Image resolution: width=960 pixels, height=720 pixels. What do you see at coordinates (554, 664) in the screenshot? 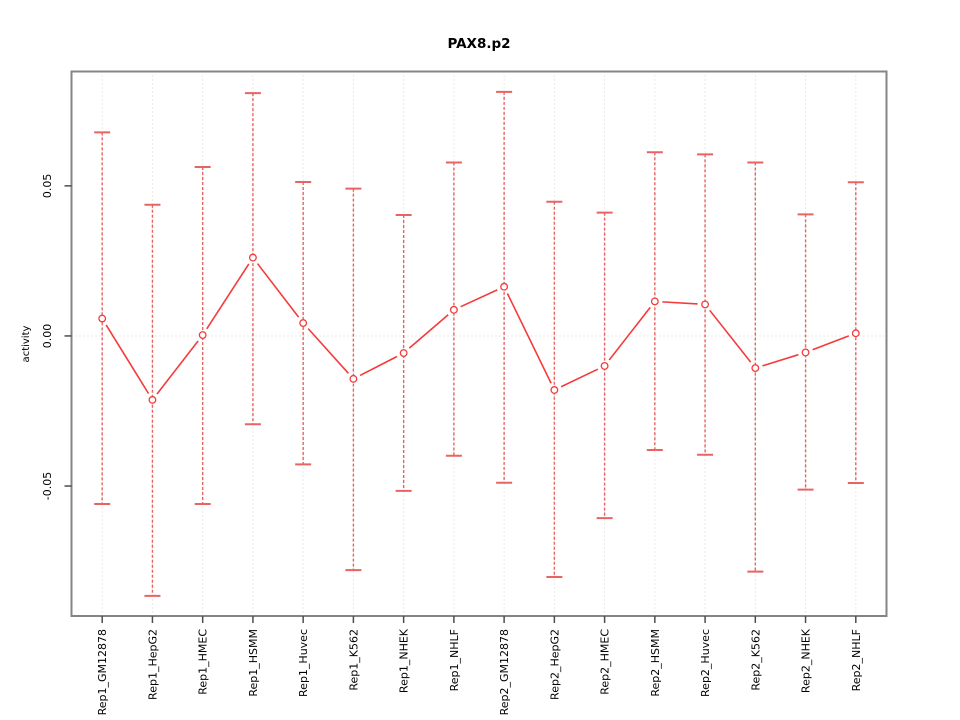
I see `x-tick-label: Rep2_HepG2` at bounding box center [554, 664].